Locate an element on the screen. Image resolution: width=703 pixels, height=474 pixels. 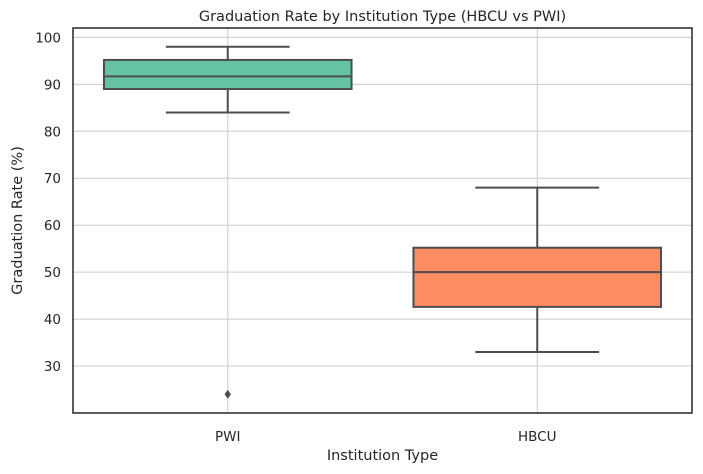
y-tick-label: 80 is located at coordinates (52, 132).